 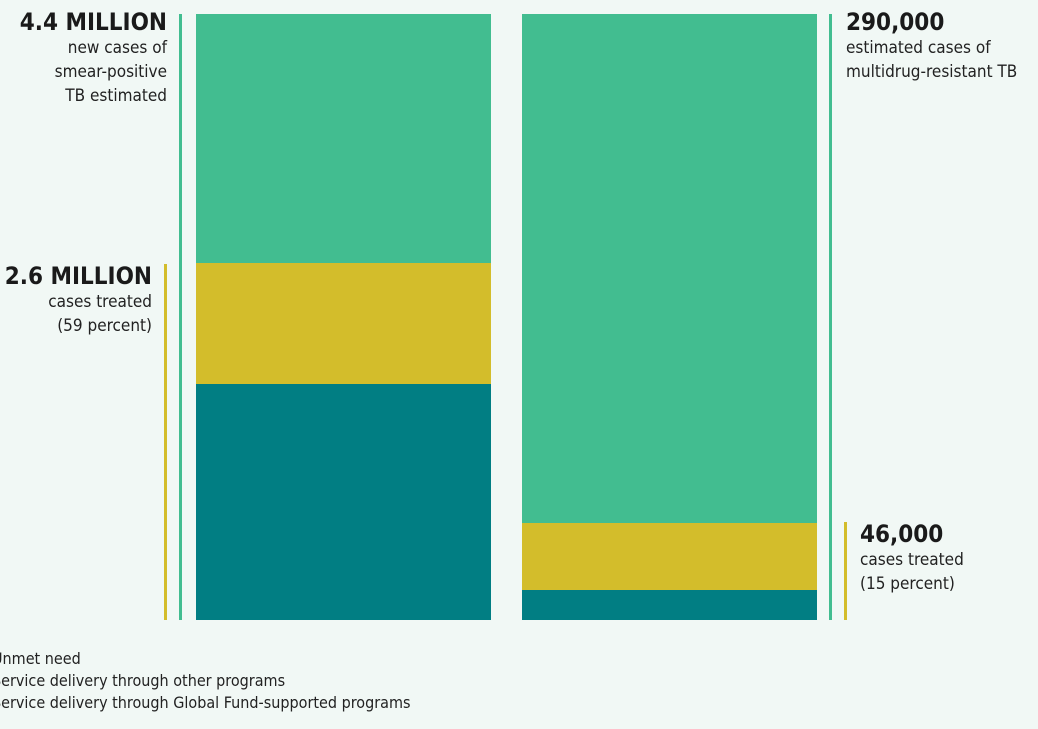 What do you see at coordinates (180, 317) in the screenshot?
I see `left-total-bracket-line` at bounding box center [180, 317].